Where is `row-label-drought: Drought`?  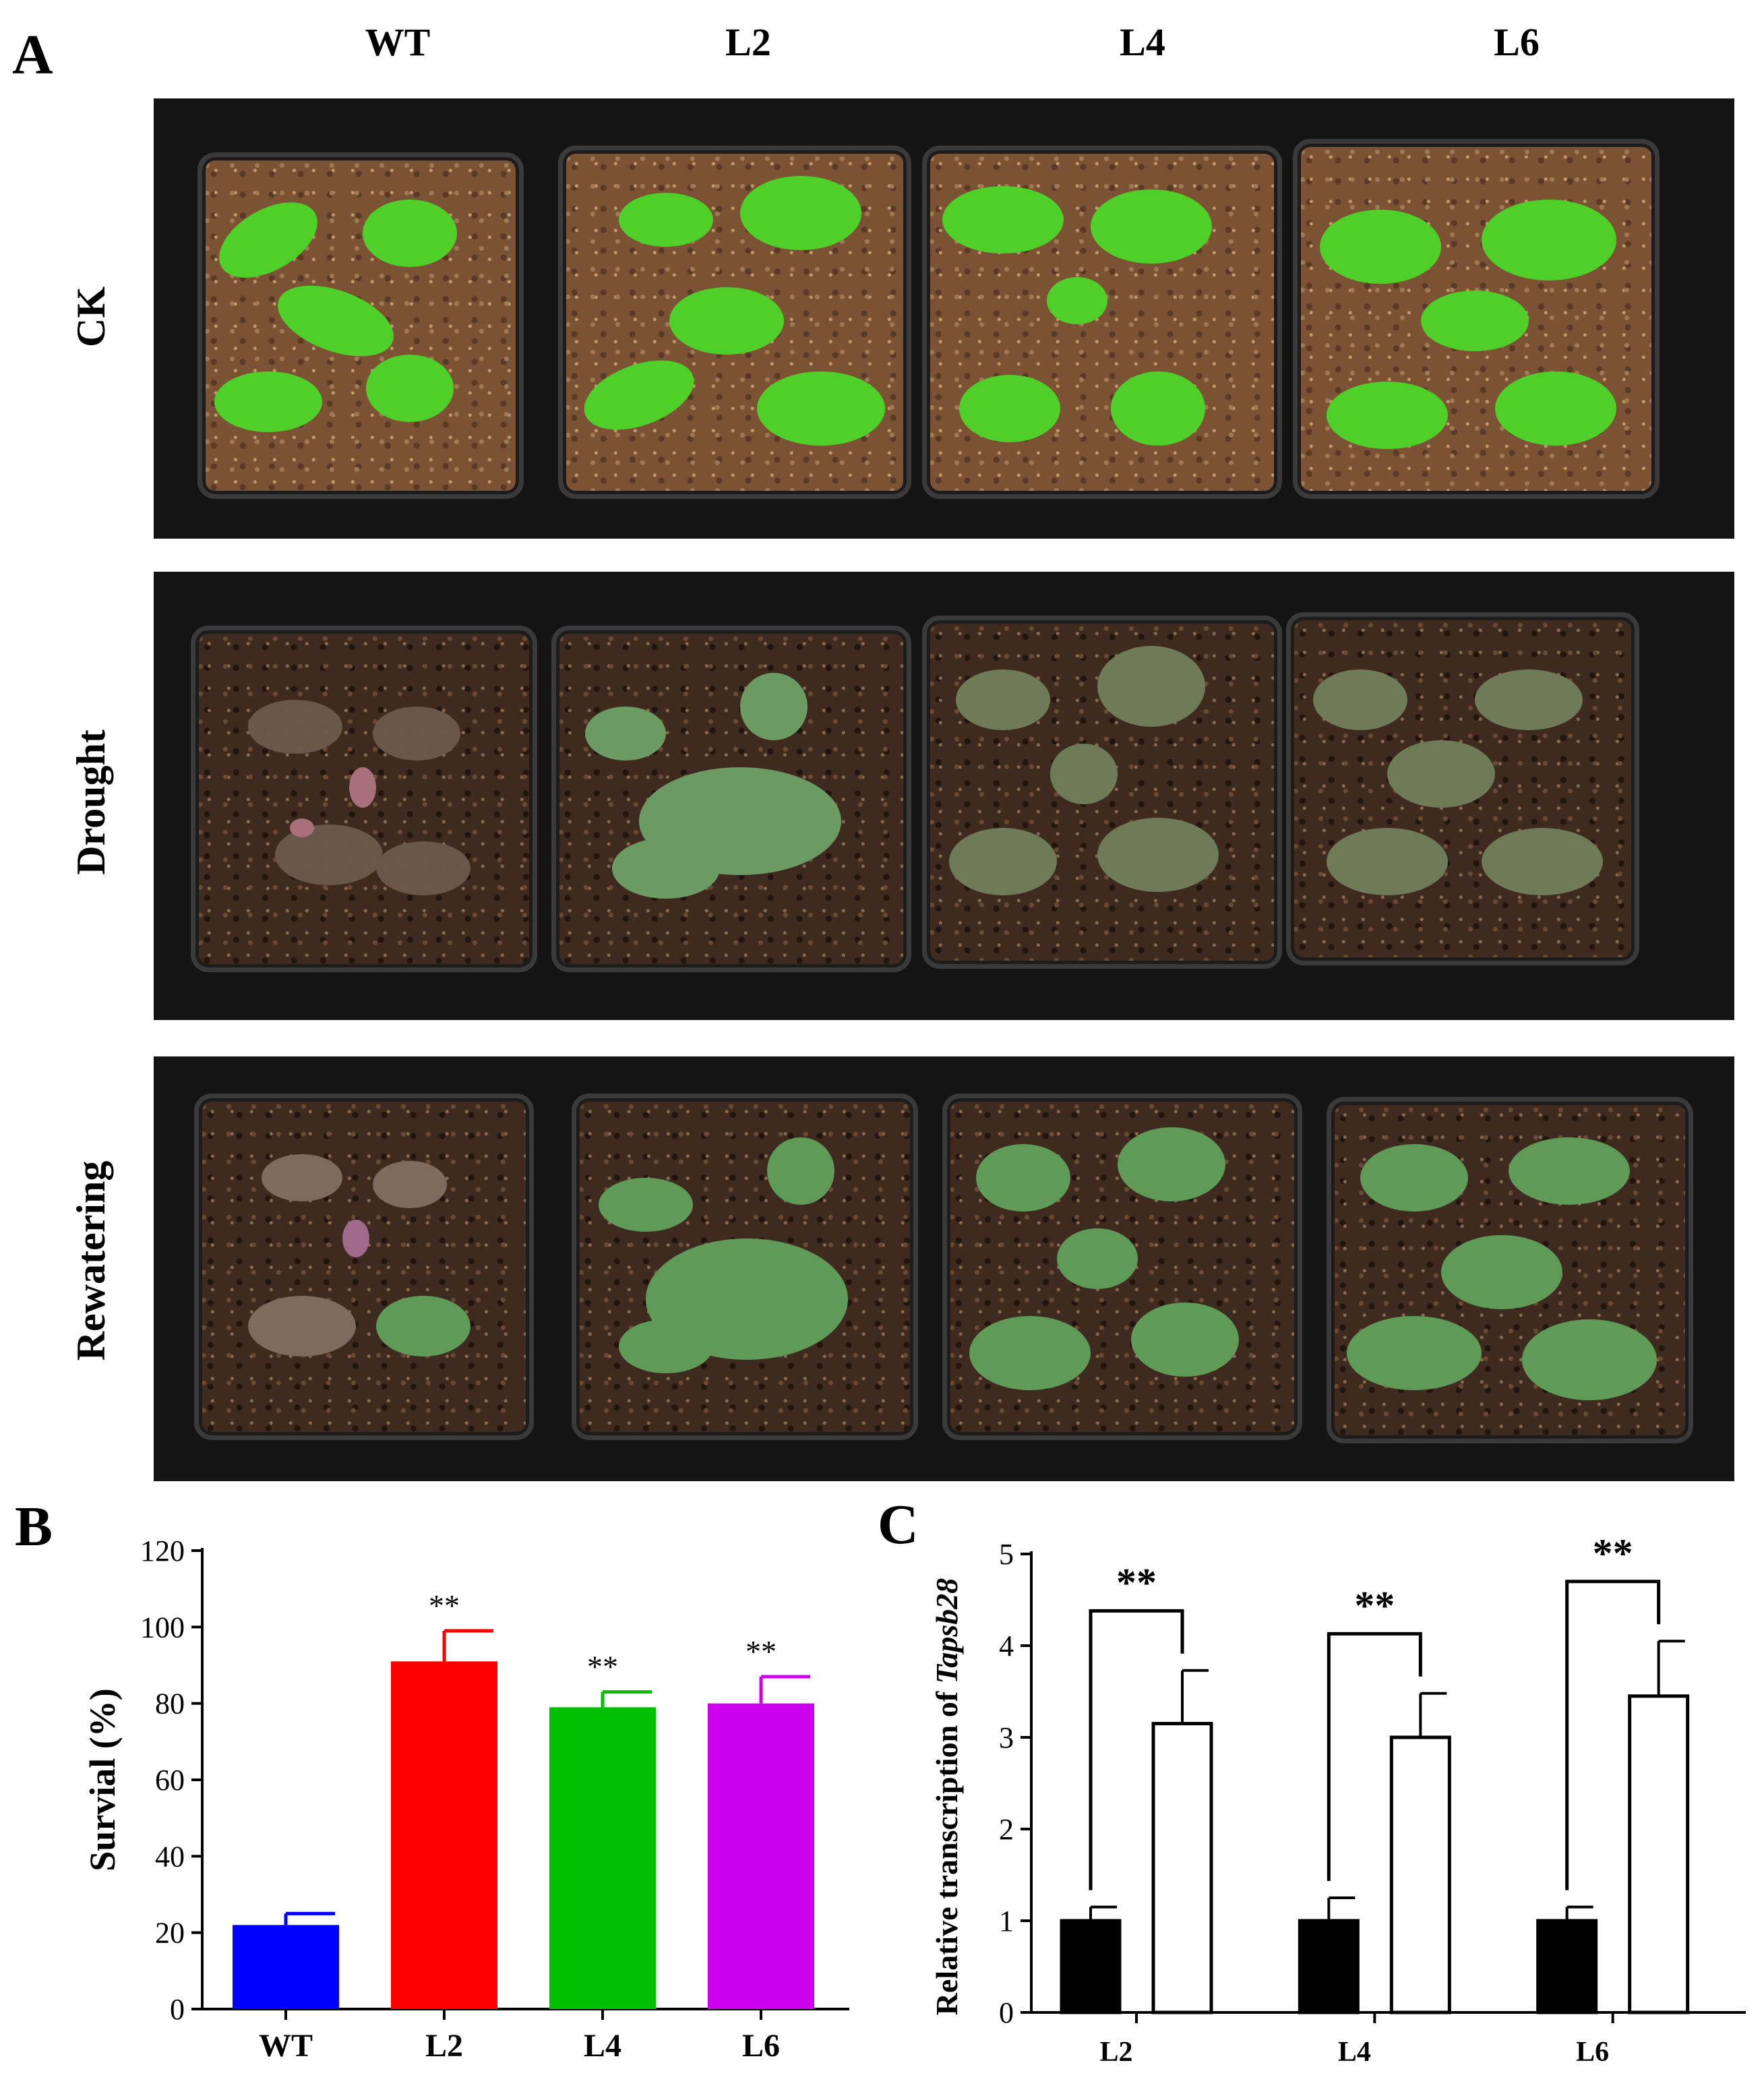 row-label-drought: Drought is located at coordinates (91, 802).